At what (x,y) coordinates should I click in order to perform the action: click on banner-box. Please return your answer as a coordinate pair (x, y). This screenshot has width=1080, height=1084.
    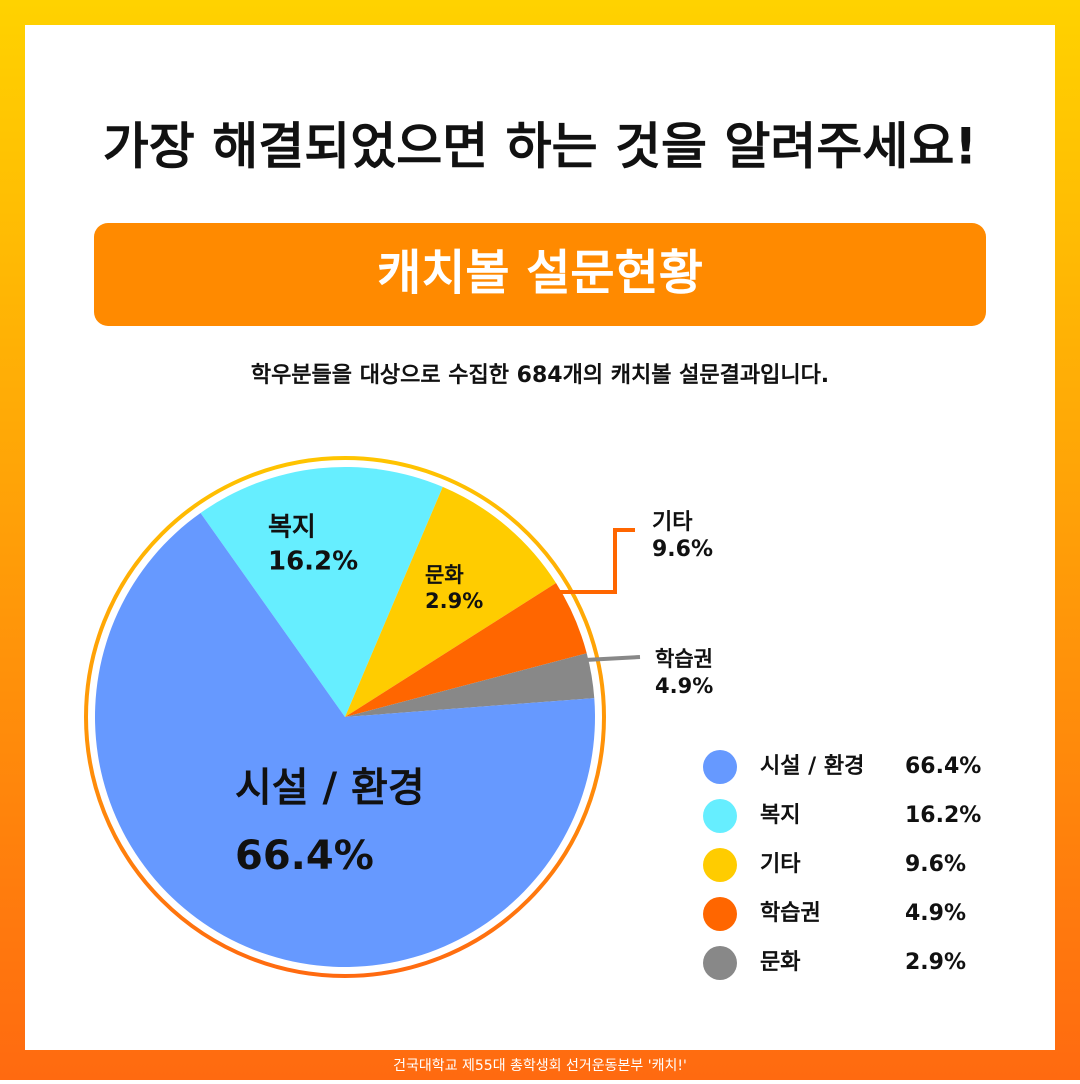
    Looking at the image, I should click on (540, 274).